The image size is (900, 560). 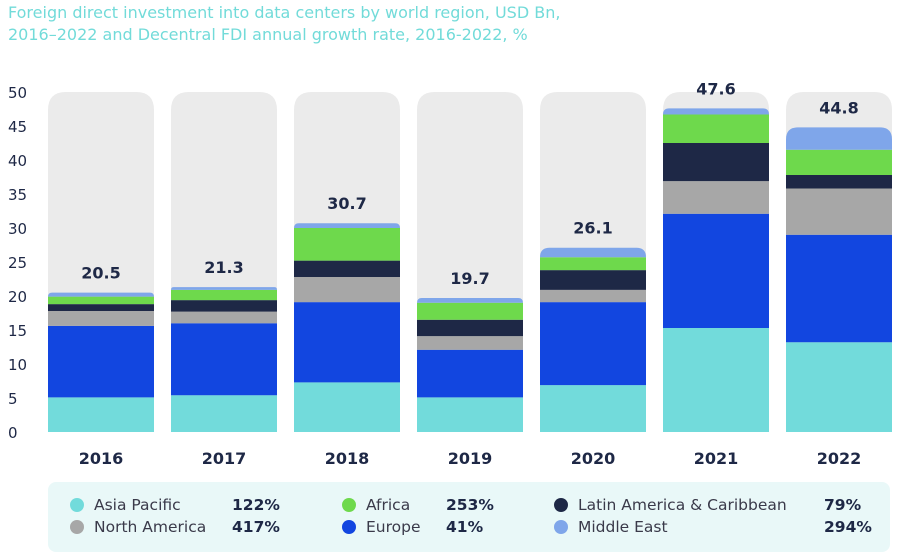 I want to click on bar-segment-europe-2016, so click(x=101, y=361).